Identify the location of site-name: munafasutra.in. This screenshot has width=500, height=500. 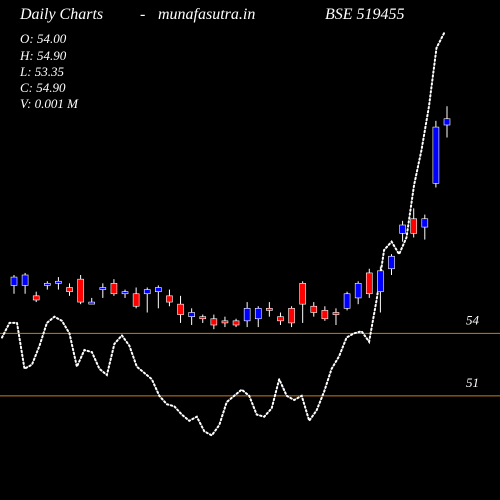
(207, 14).